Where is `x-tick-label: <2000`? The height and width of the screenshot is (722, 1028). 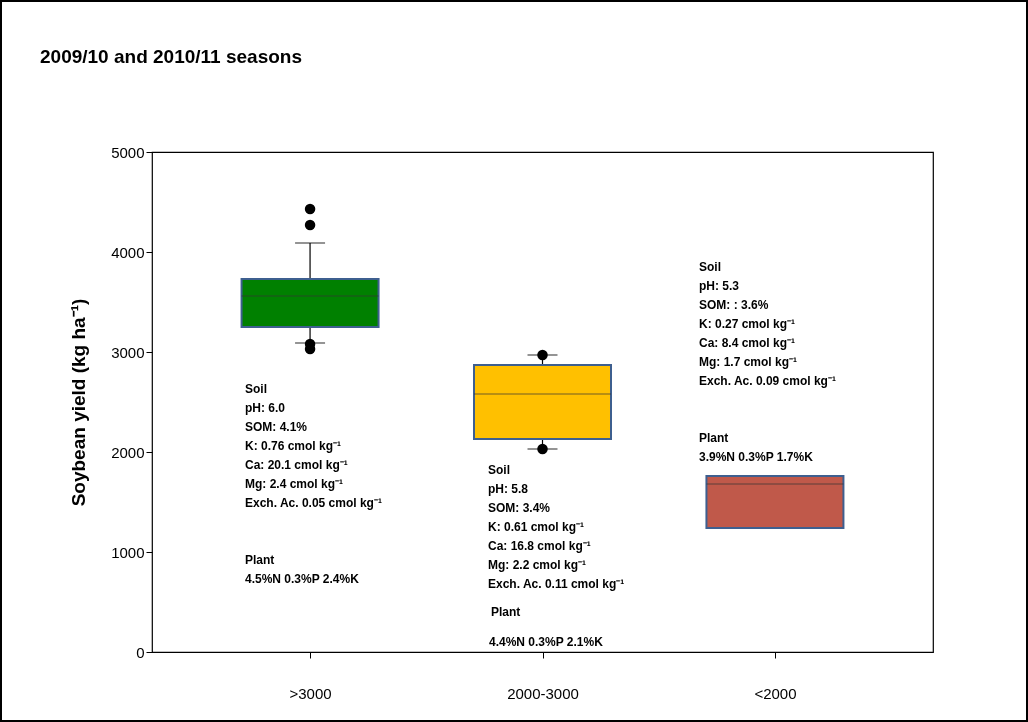 x-tick-label: <2000 is located at coordinates (775, 693).